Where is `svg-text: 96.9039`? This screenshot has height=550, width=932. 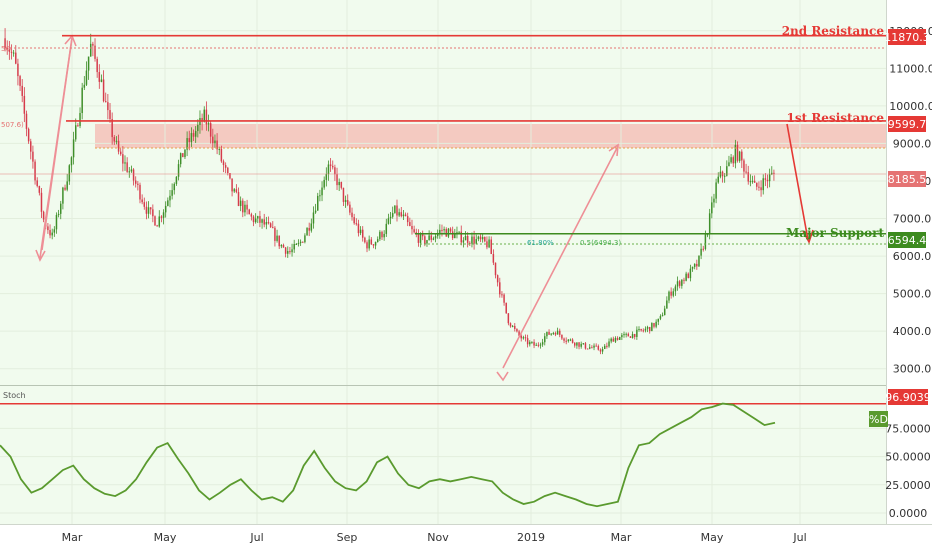 svg-text: 96.9039 is located at coordinates (908, 397).